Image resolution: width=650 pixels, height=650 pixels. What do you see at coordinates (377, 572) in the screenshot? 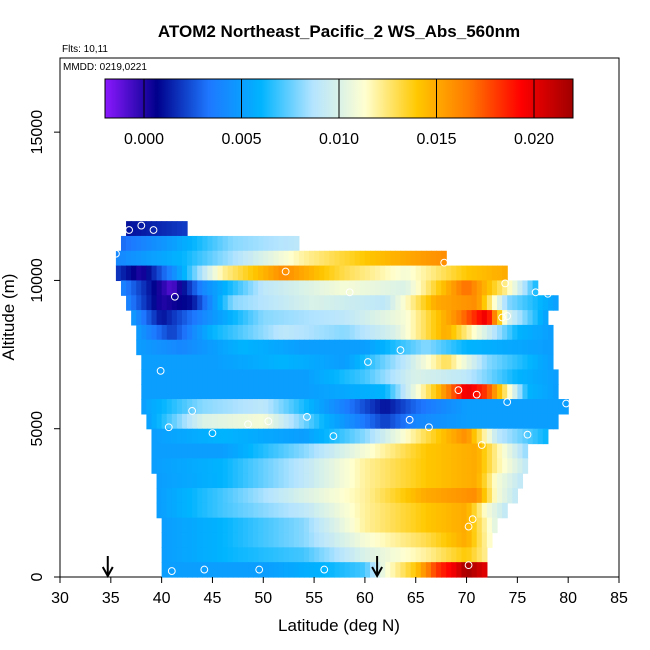
I see `latitude-arrow-head` at bounding box center [377, 572].